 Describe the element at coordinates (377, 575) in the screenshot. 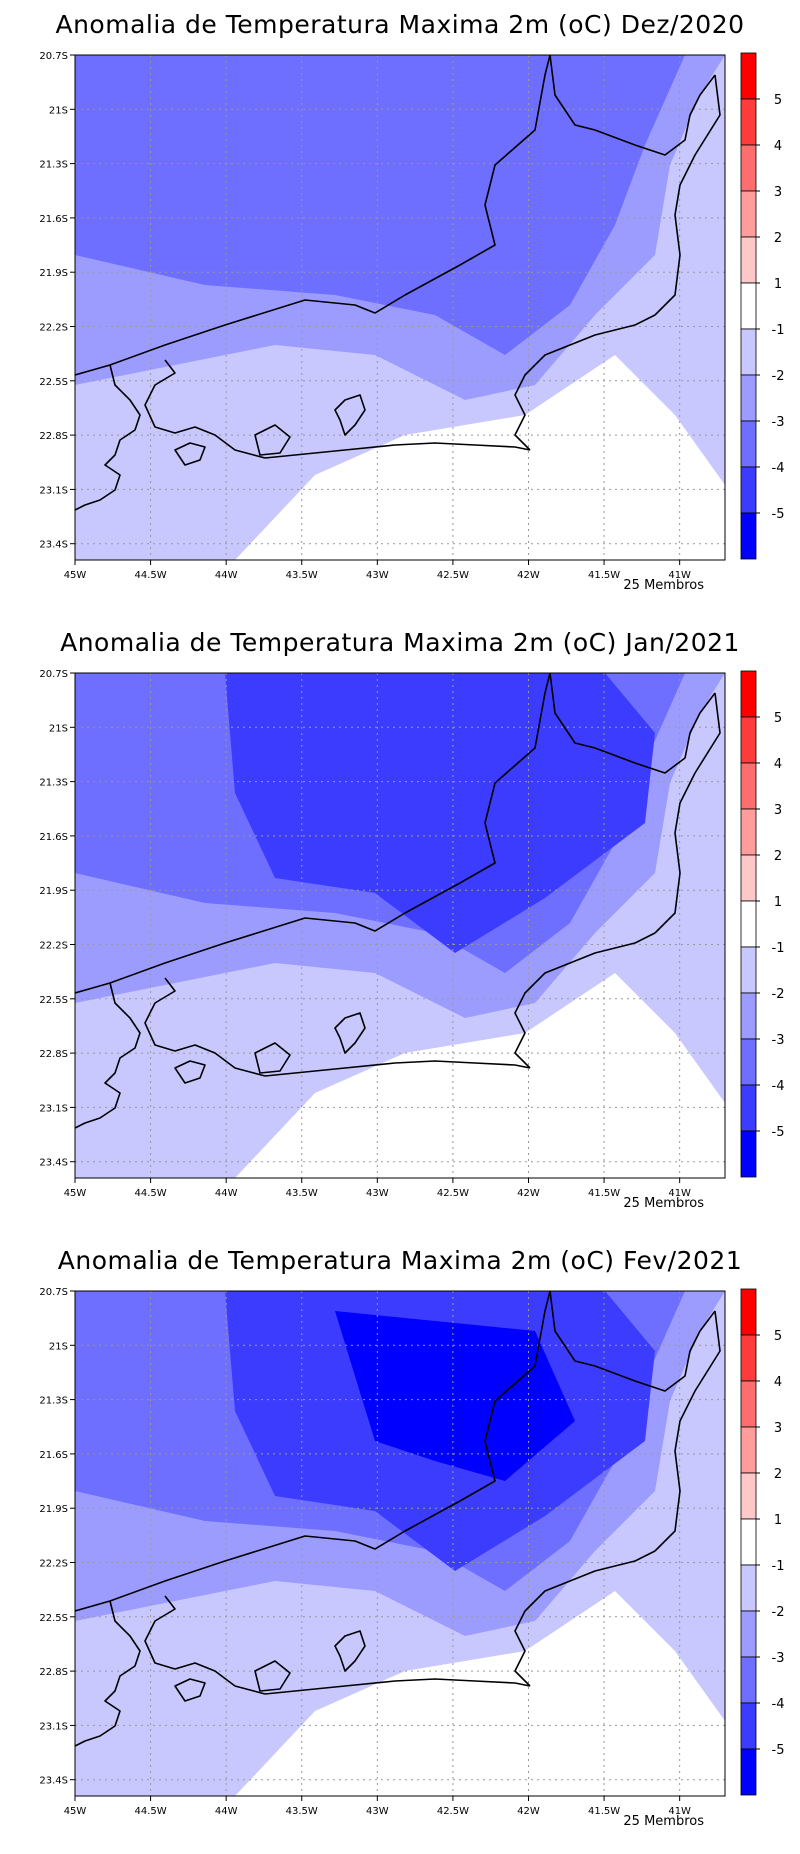

I see `x-tick-label: 43W` at that location.